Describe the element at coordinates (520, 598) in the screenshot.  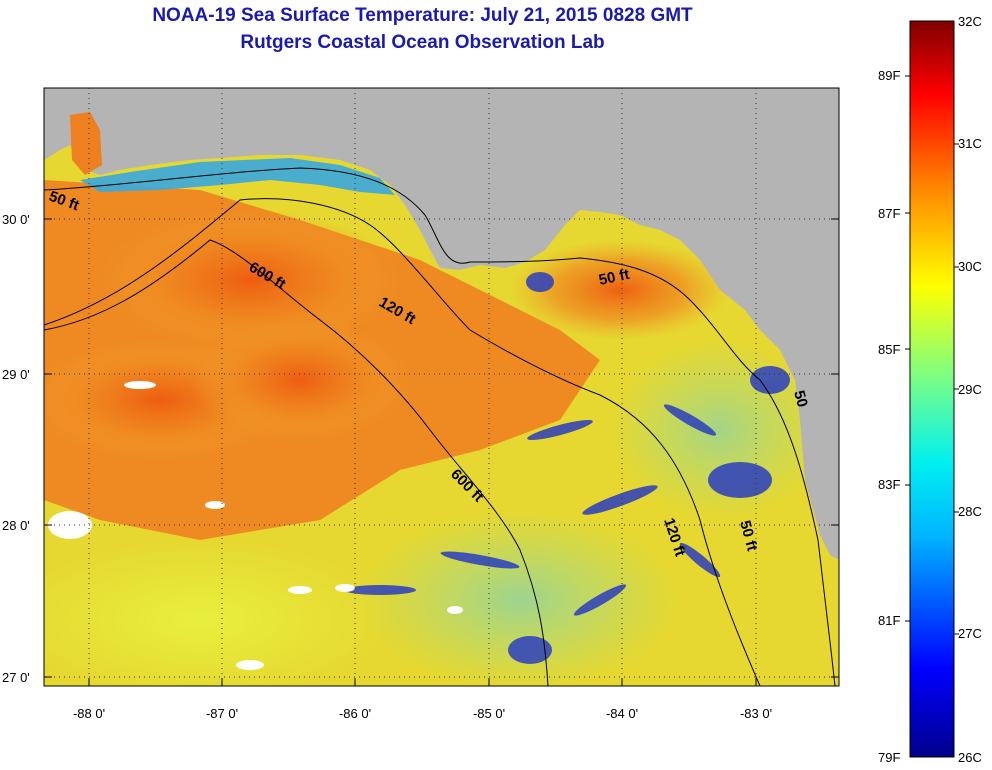
I see `cool-region-south` at that location.